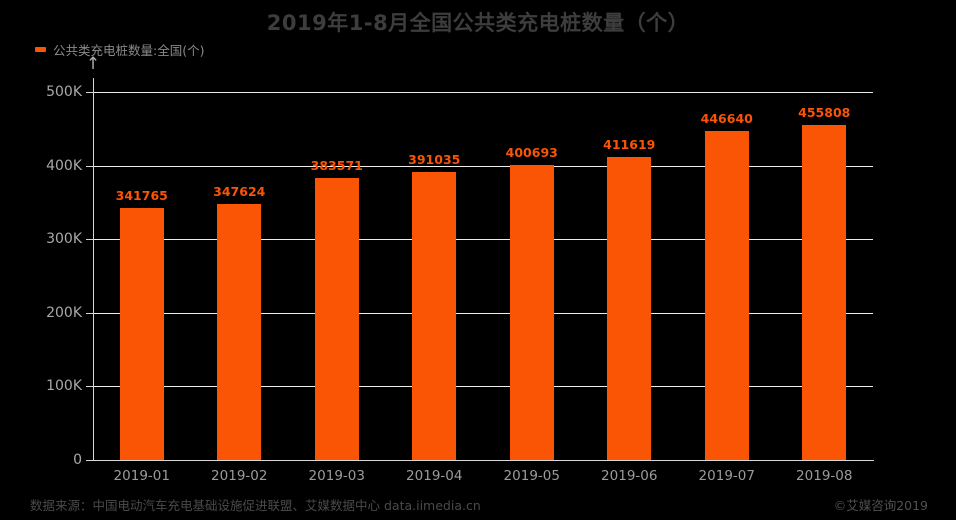 The height and width of the screenshot is (520, 956). Describe the element at coordinates (880, 505) in the screenshot. I see `copyright-note: ©艾媒咨询2019` at that location.